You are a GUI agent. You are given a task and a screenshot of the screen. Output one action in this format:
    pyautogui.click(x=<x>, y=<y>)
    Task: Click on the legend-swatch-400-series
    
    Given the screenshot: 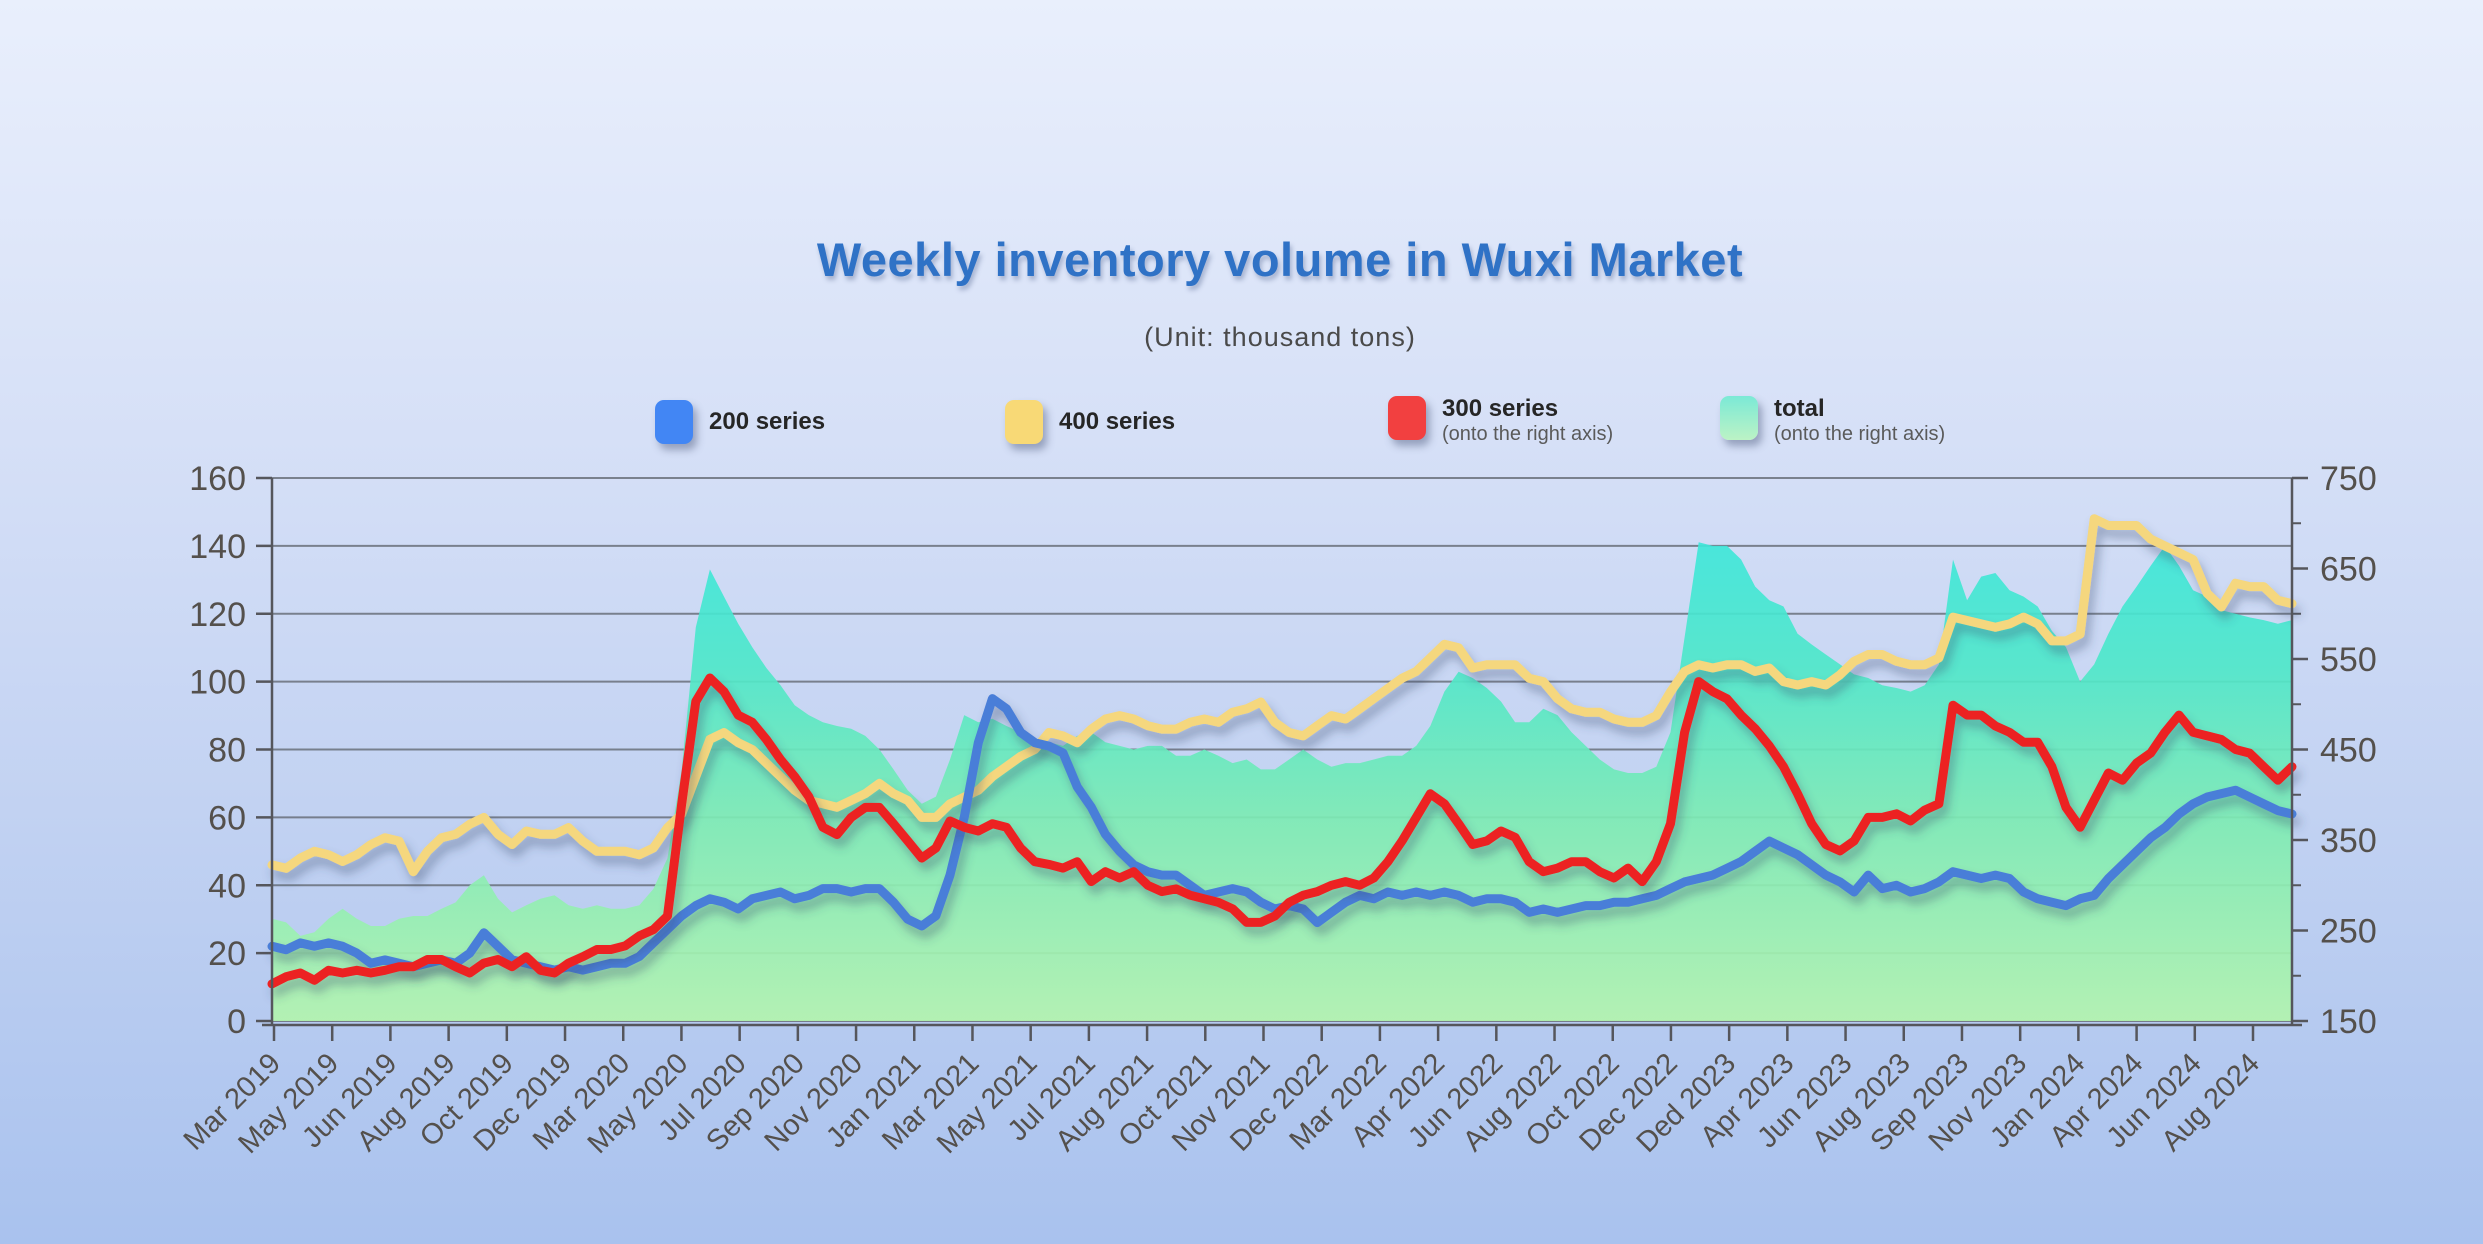 What is the action you would take?
    pyautogui.click(x=1024, y=422)
    